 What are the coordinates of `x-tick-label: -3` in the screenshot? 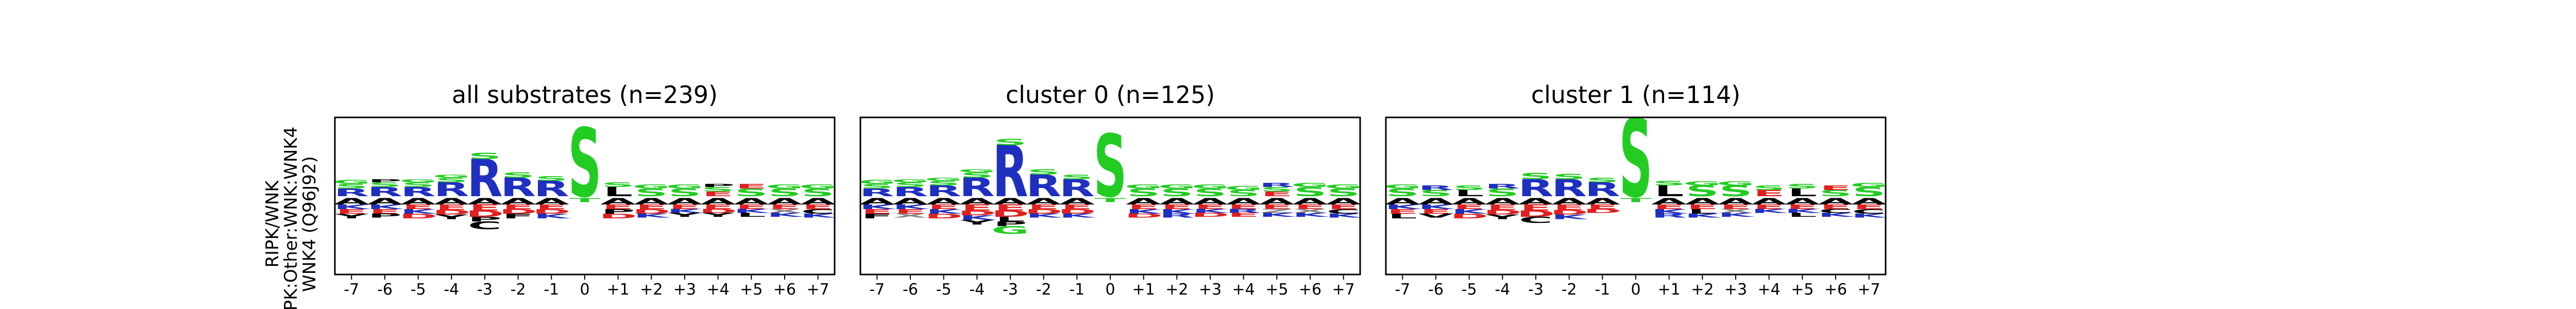 It's located at (485, 290).